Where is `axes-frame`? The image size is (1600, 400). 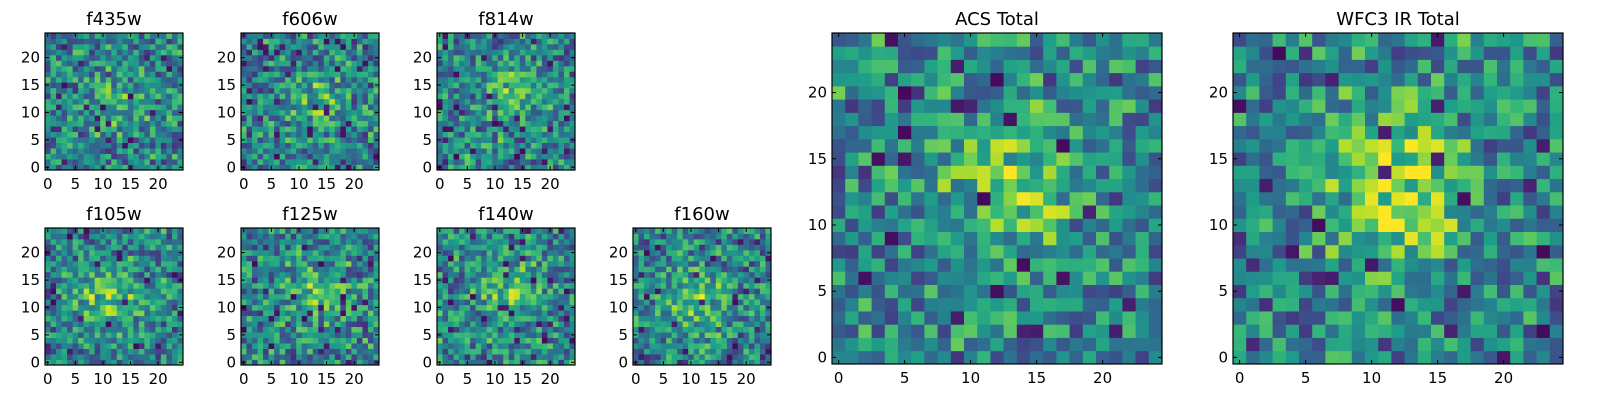
axes-frame is located at coordinates (506, 296).